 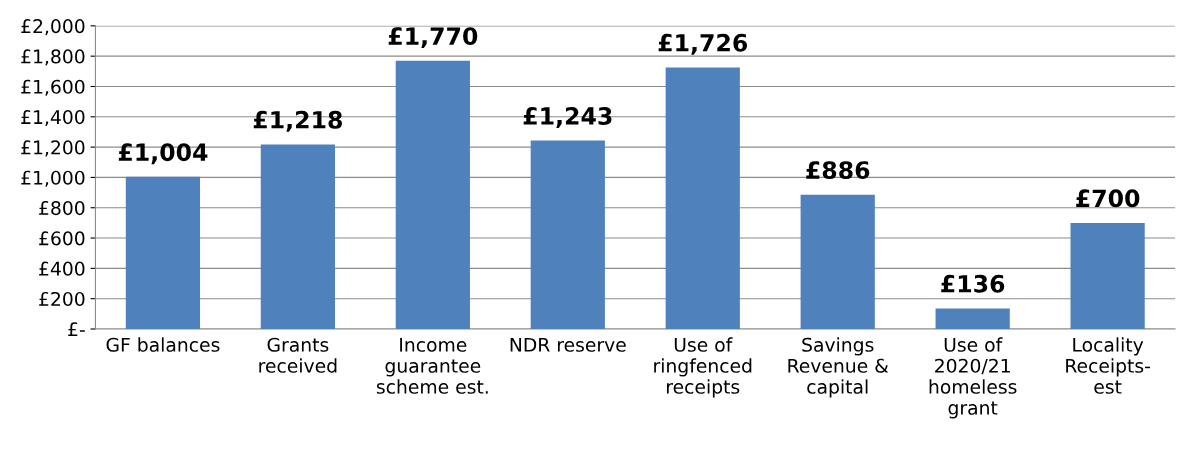 I want to click on y-tick-label: £800, so click(x=62, y=208).